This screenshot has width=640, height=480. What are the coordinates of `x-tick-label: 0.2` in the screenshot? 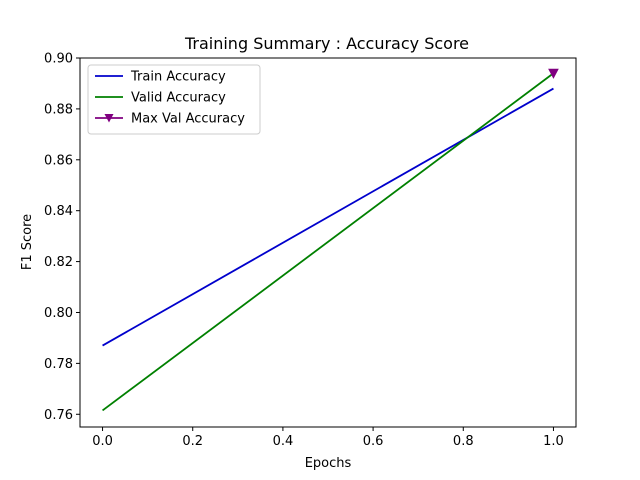 It's located at (192, 441).